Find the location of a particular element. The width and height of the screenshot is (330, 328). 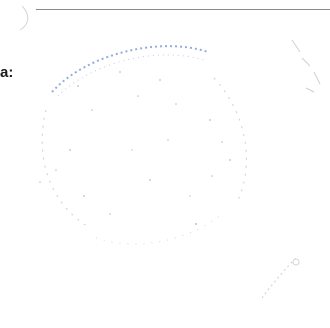

header-rule-line is located at coordinates (183, 9).